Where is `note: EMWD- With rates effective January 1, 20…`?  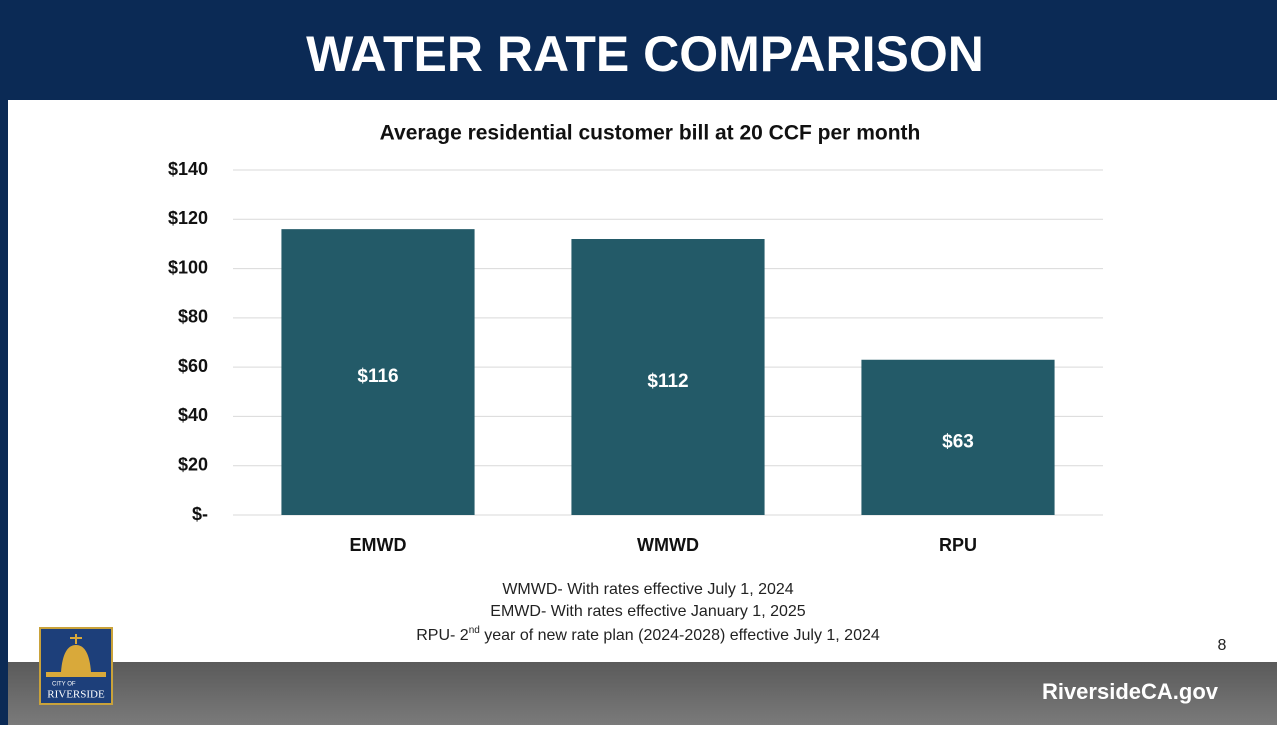
note: EMWD- With rates effective January 1, 20… is located at coordinates (647, 611).